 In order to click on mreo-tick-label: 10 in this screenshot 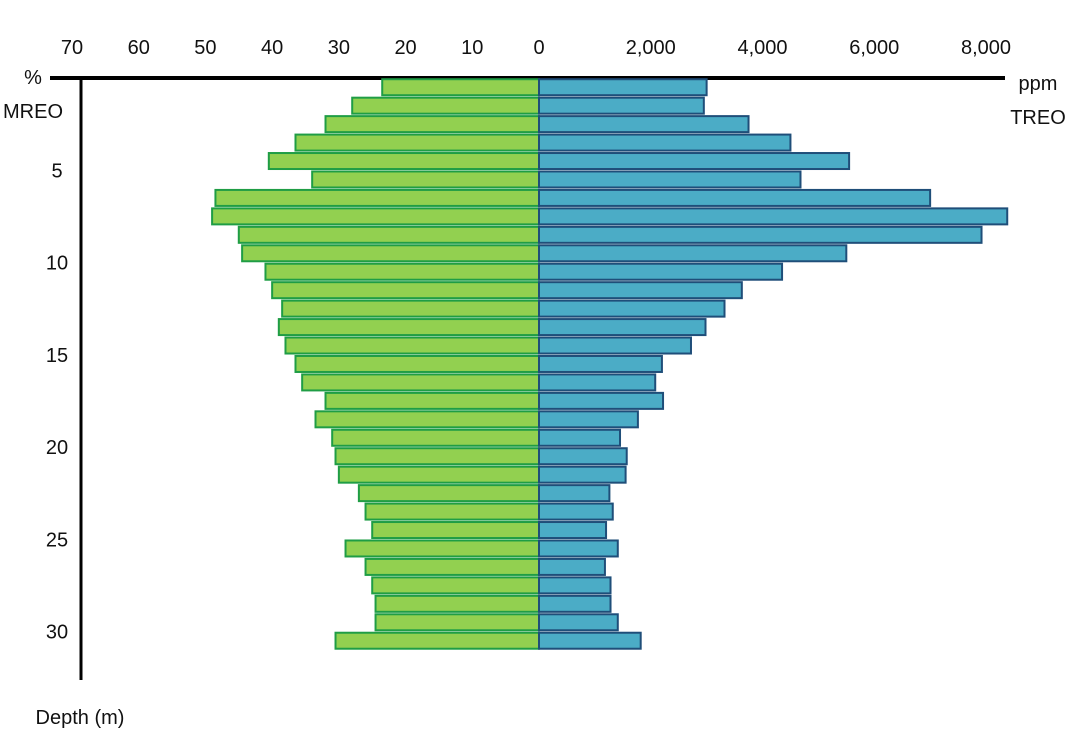, I will do `click(472, 48)`.